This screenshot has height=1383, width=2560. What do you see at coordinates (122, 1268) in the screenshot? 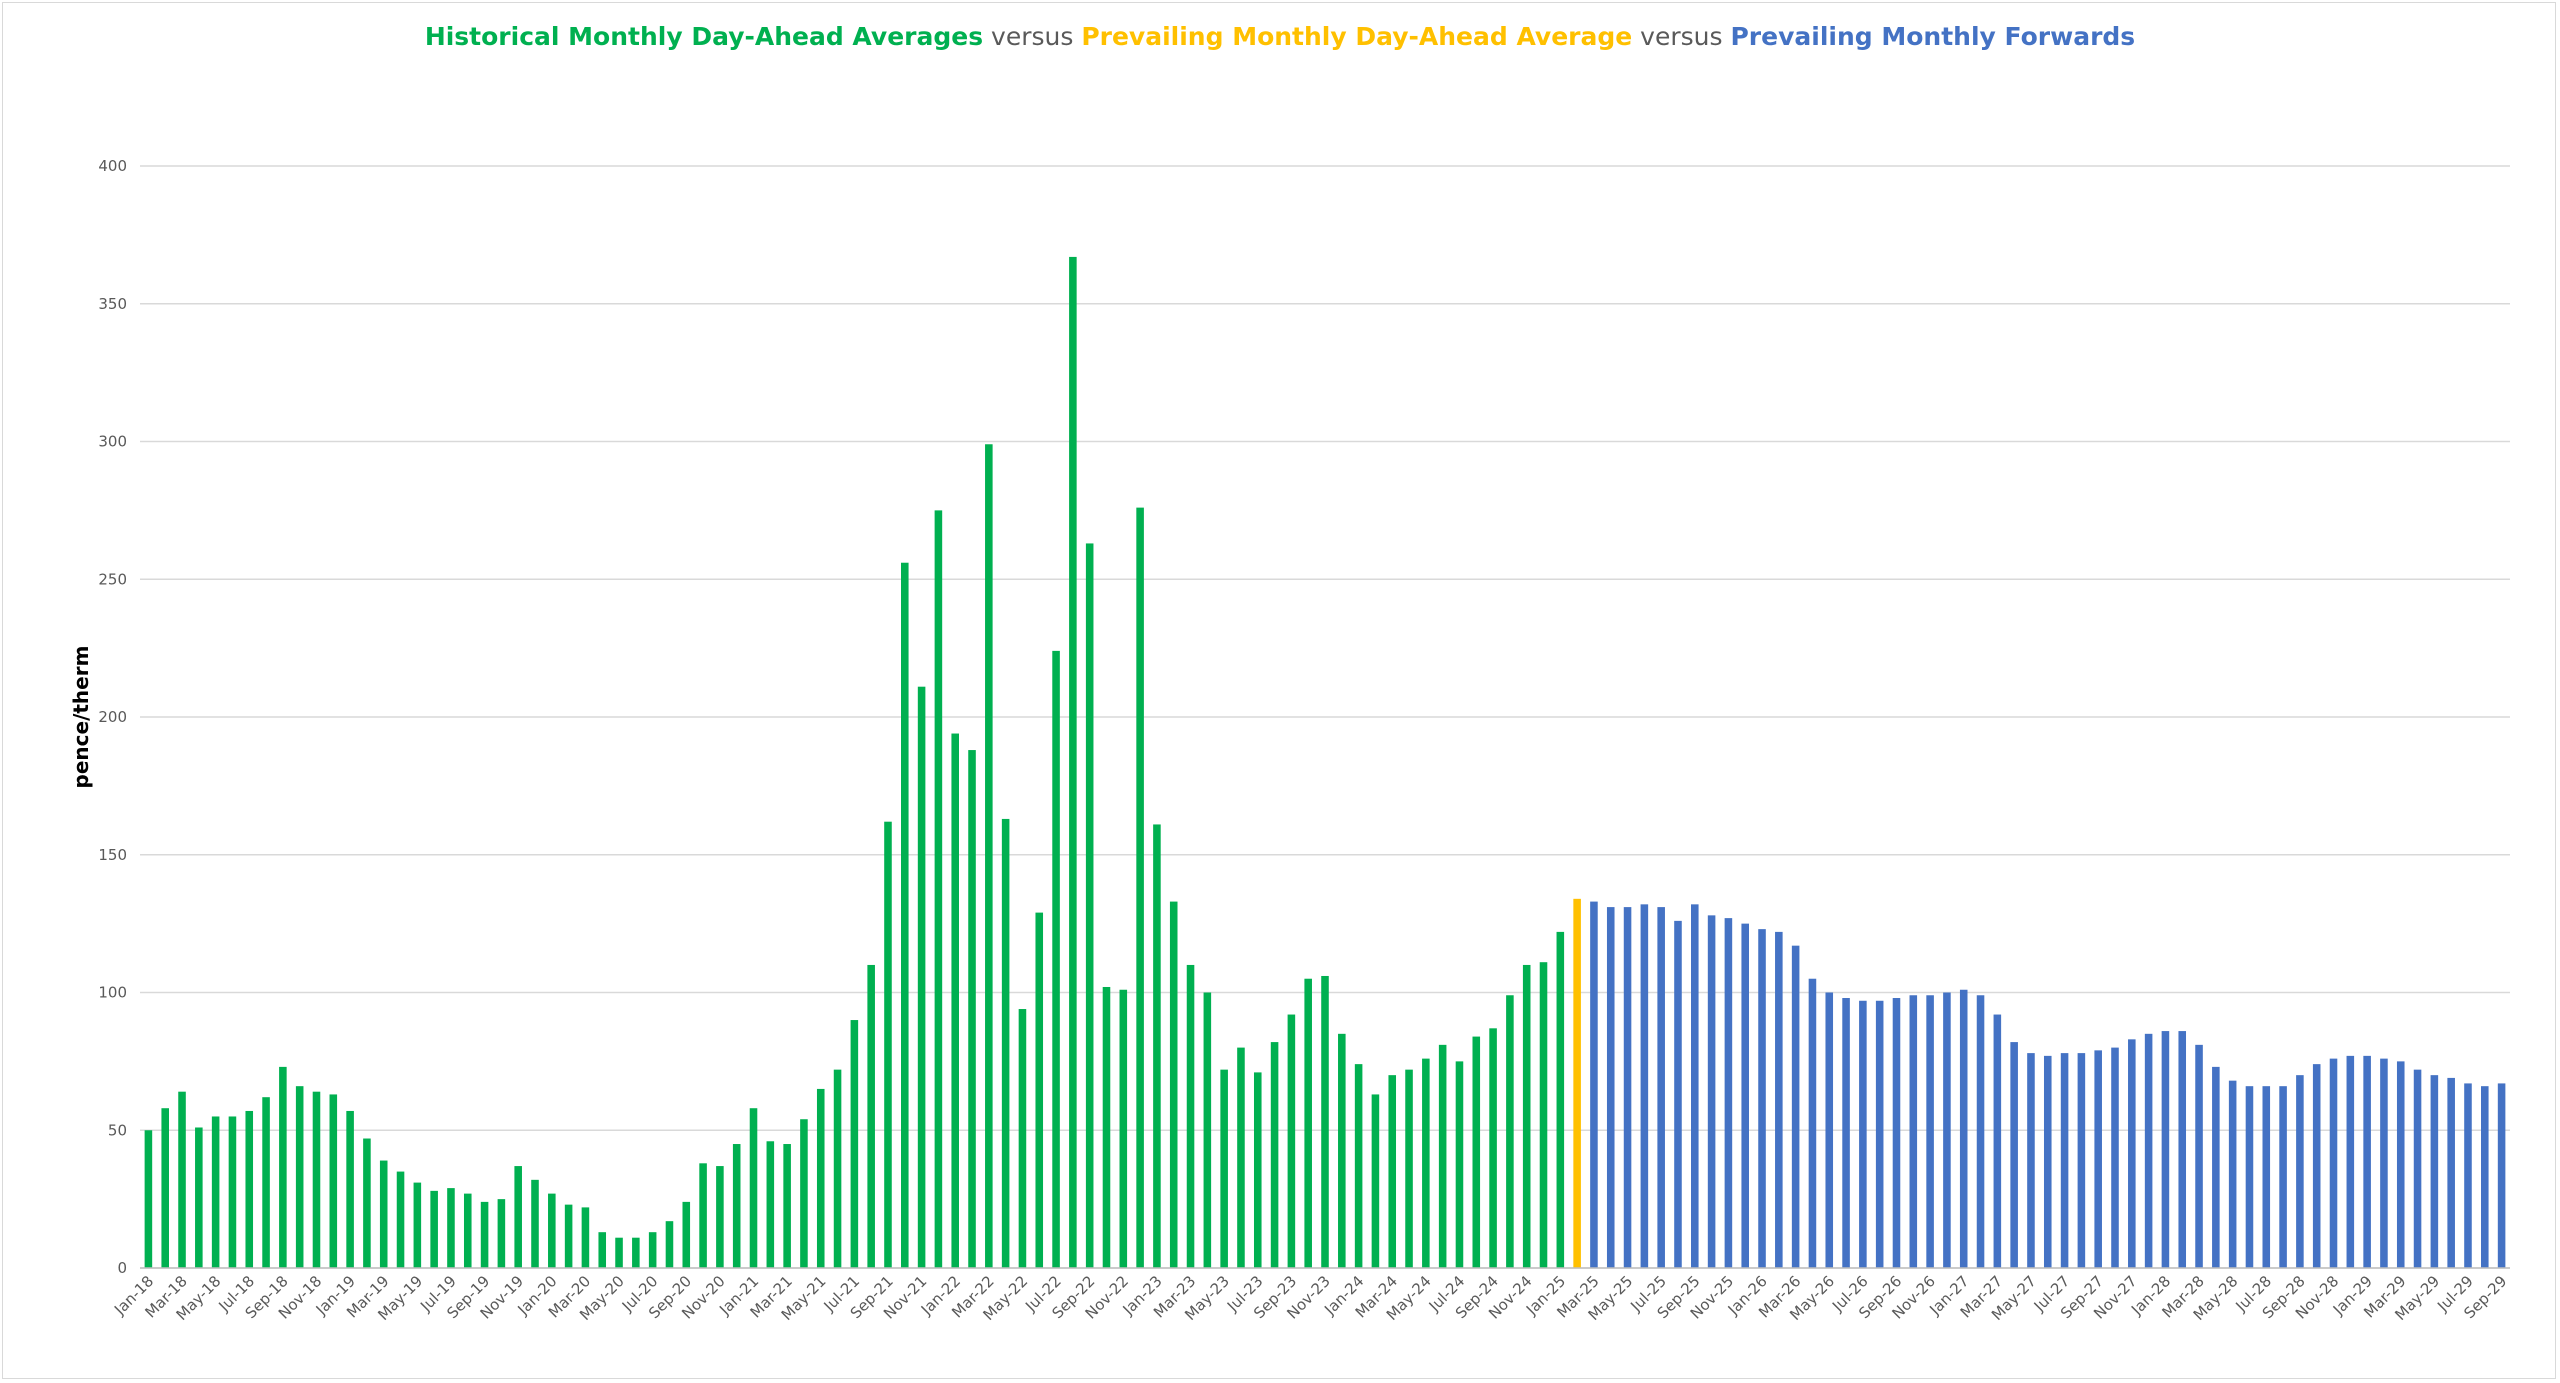
I see `y-tick-label: 0` at bounding box center [122, 1268].